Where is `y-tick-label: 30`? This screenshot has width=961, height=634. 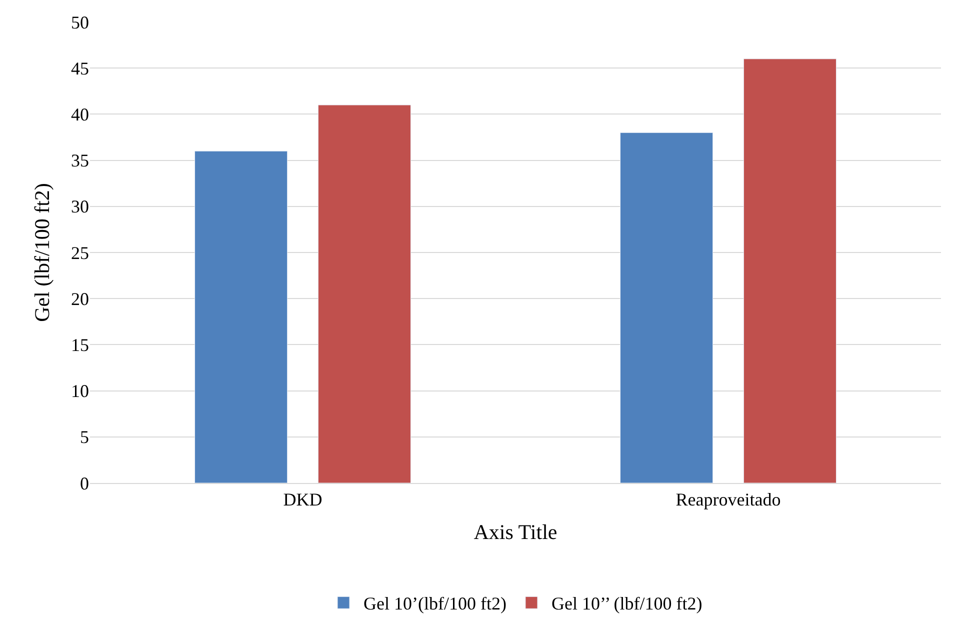
y-tick-label: 30 is located at coordinates (80, 206).